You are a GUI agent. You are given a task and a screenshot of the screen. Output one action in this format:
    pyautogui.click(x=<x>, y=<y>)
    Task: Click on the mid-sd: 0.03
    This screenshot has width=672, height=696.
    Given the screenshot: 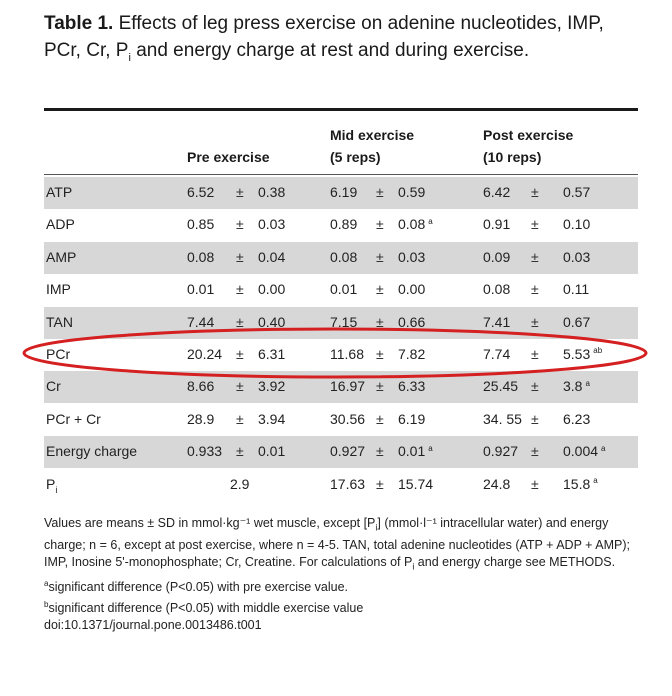 What is the action you would take?
    pyautogui.click(x=412, y=256)
    